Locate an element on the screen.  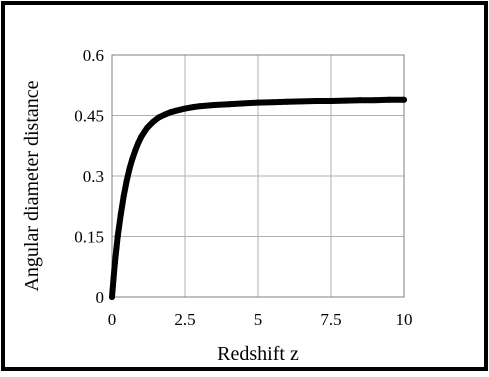
x-tick-label: 5 is located at coordinates (258, 319).